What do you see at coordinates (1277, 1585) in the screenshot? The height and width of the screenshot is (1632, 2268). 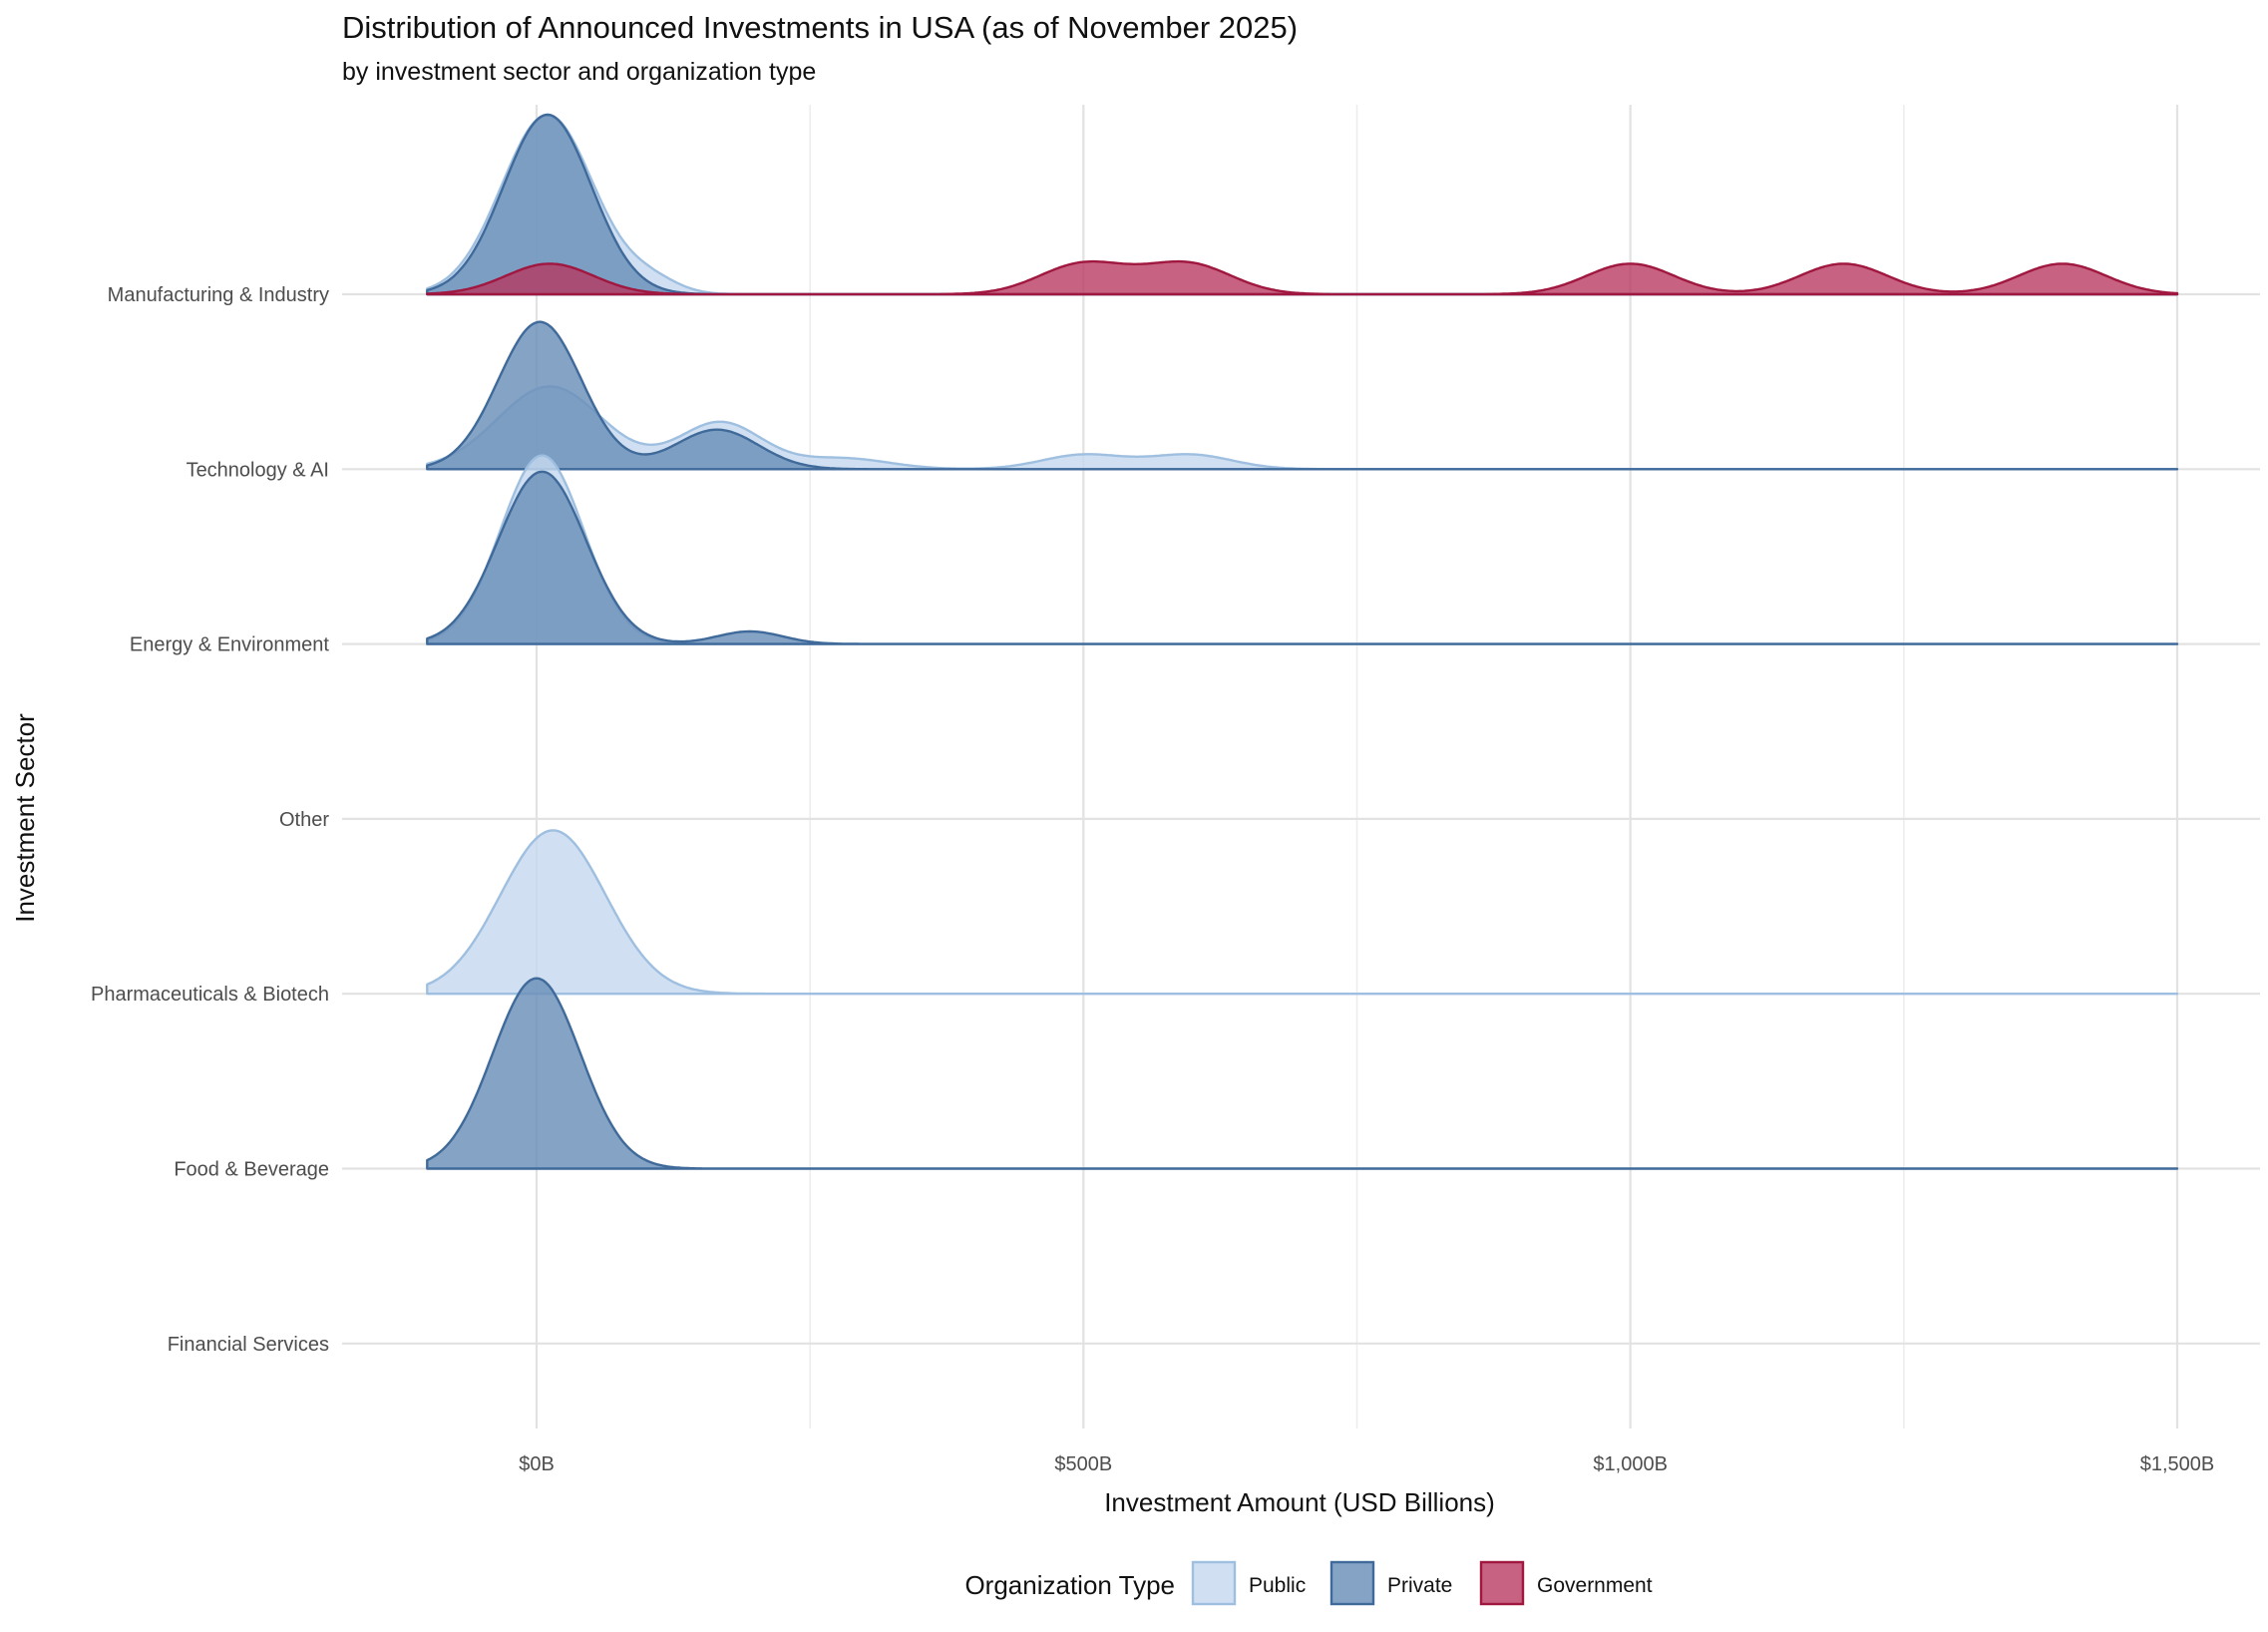 I see `legend-label-public: Public` at bounding box center [1277, 1585].